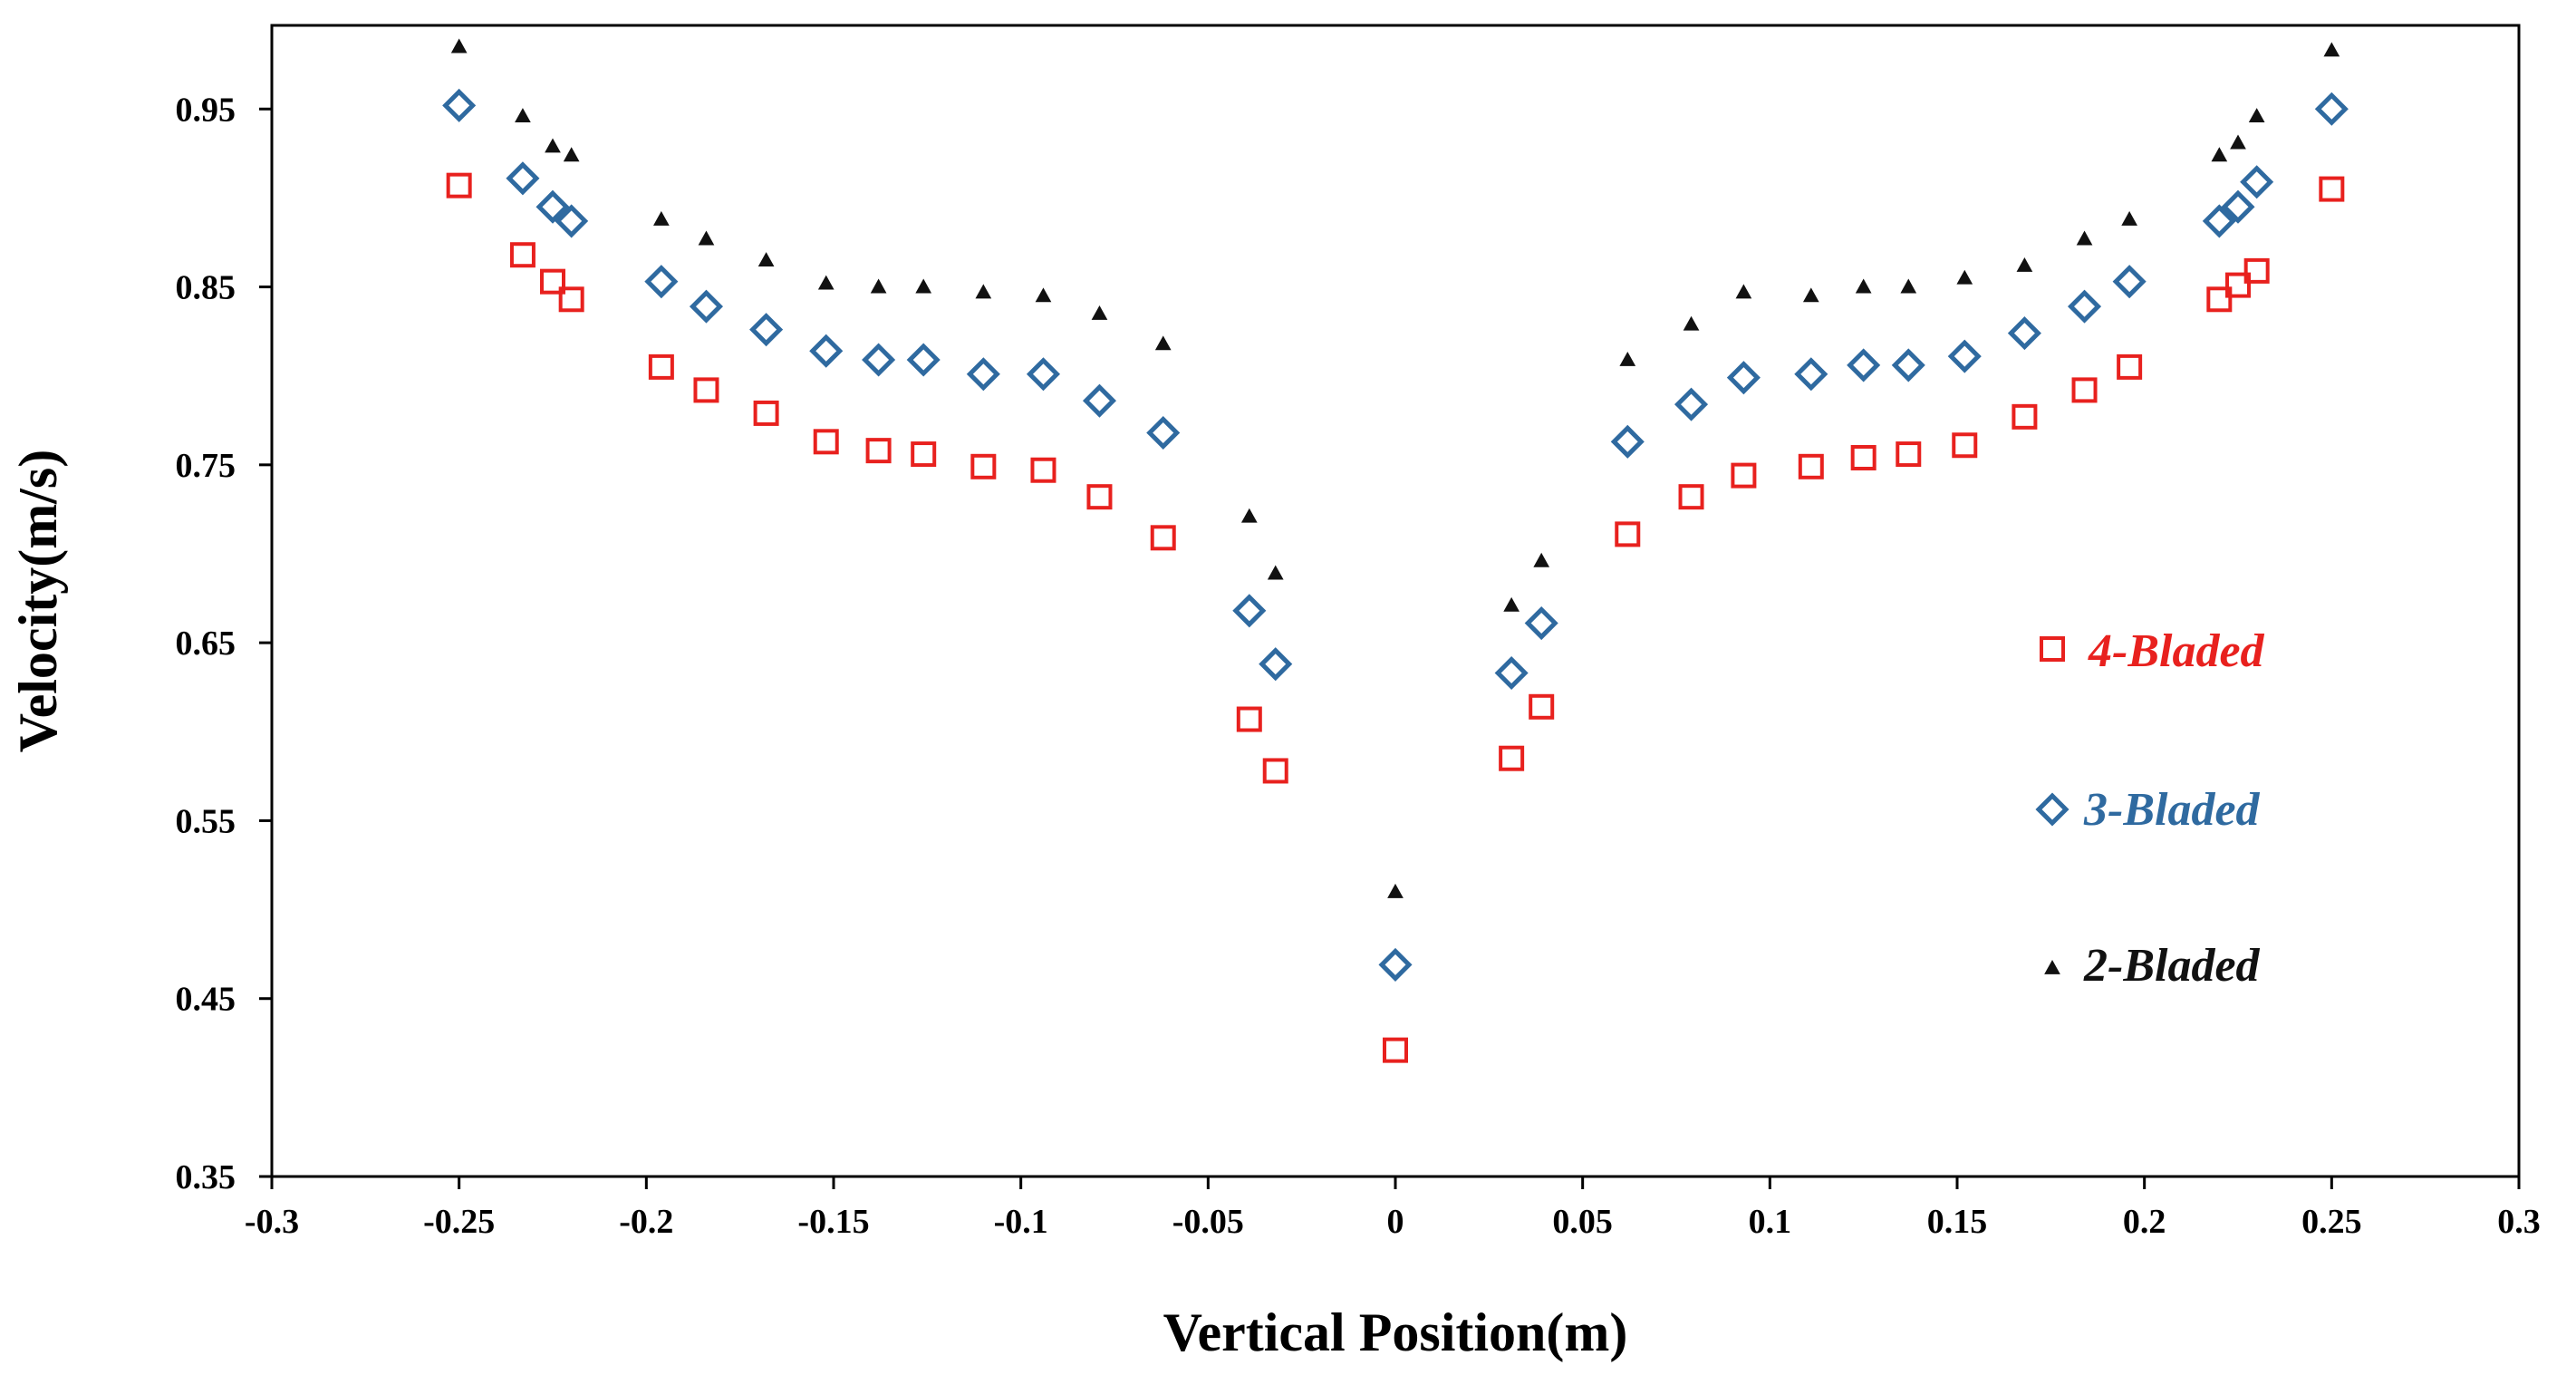 Image resolution: width=2576 pixels, height=1375 pixels. What do you see at coordinates (2172, 966) in the screenshot?
I see `legend-label: 2-Bladed` at bounding box center [2172, 966].